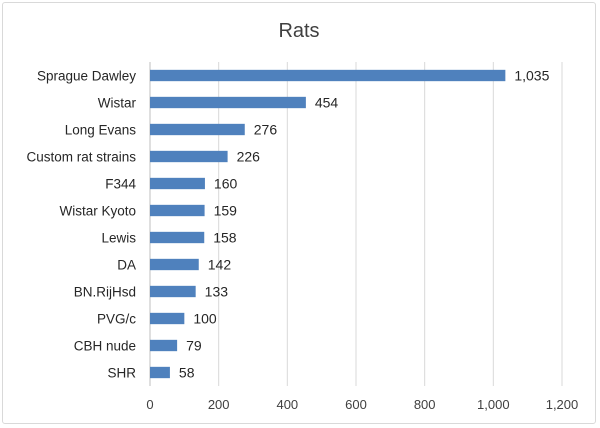 This screenshot has height=428, width=600. Describe the element at coordinates (327, 103) in the screenshot. I see `data-label: 454` at that location.